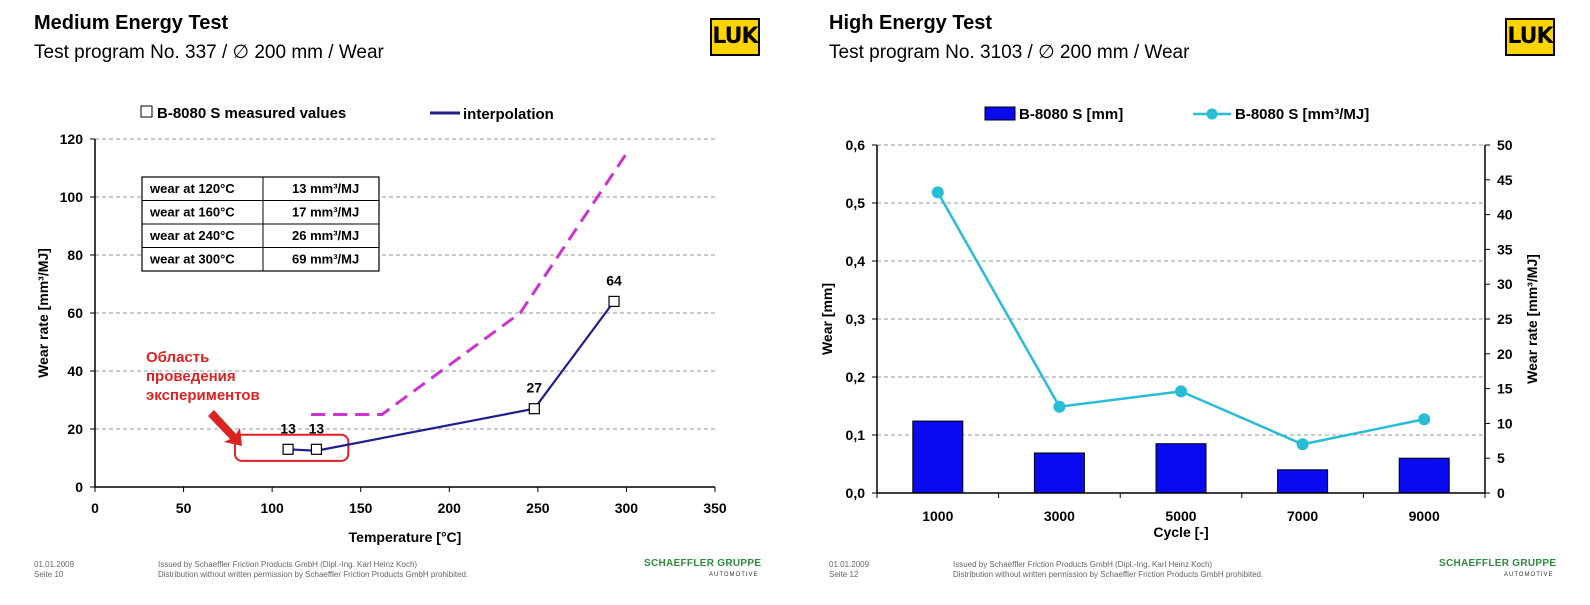  Describe the element at coordinates (209, 52) in the screenshot. I see `page-subtitle: Test program No. 337 / ∅ 200 mm / Wear` at that location.